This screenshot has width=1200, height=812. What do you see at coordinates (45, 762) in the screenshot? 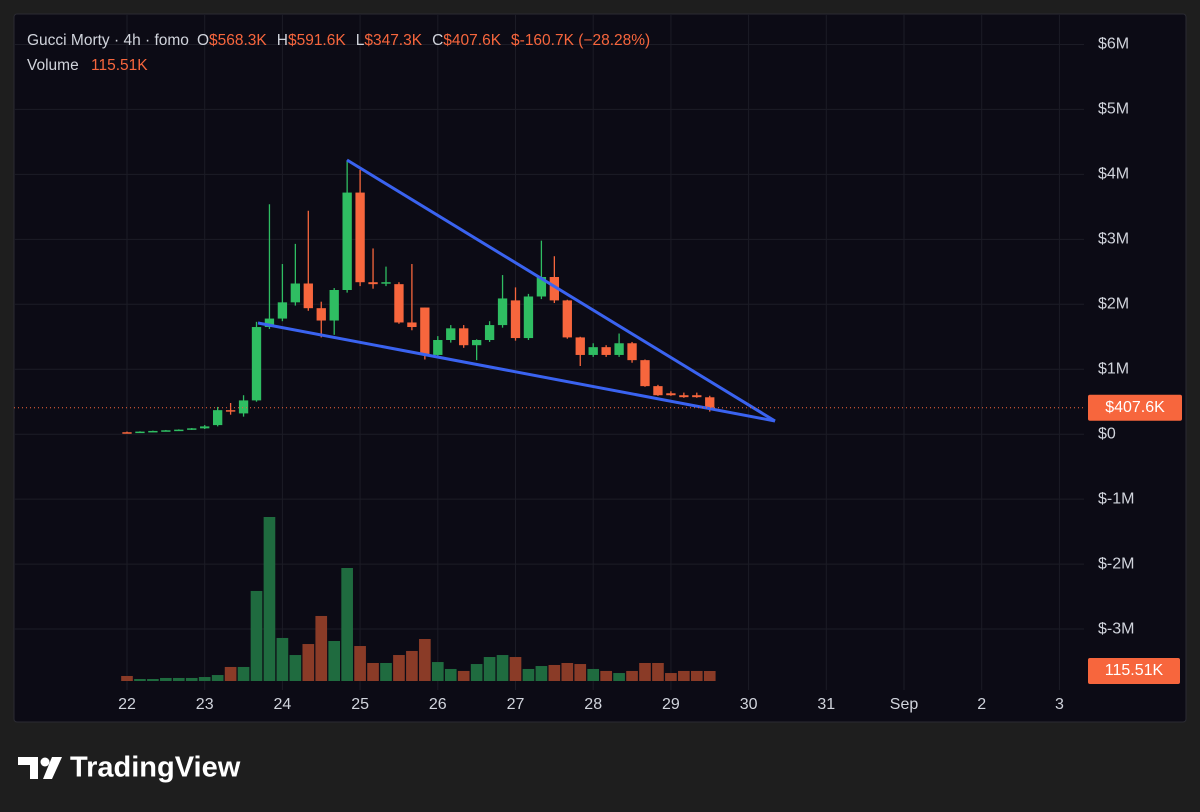
I see `logo-dot` at bounding box center [45, 762].